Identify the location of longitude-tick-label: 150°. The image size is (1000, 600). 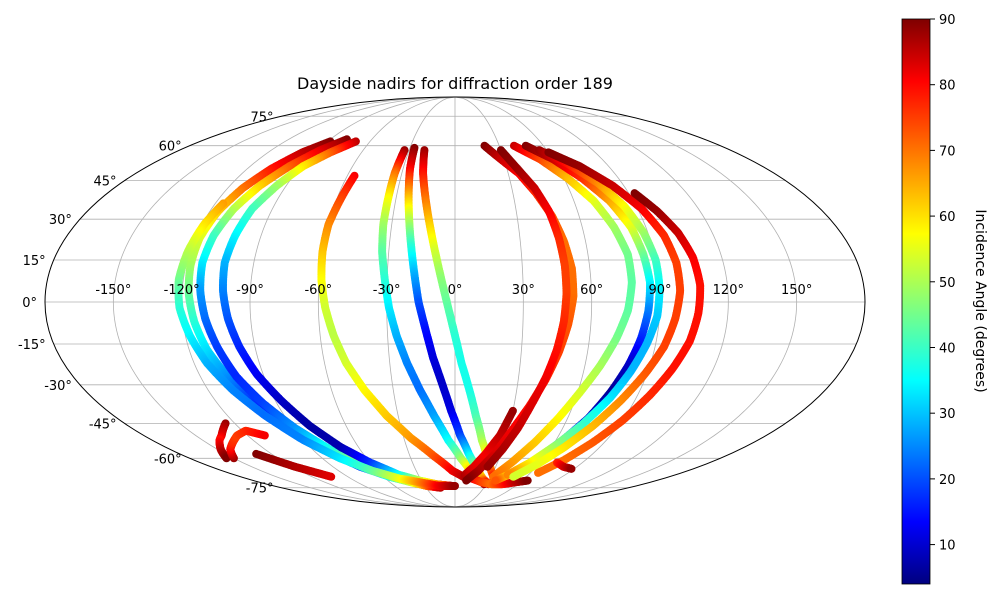
(796, 290).